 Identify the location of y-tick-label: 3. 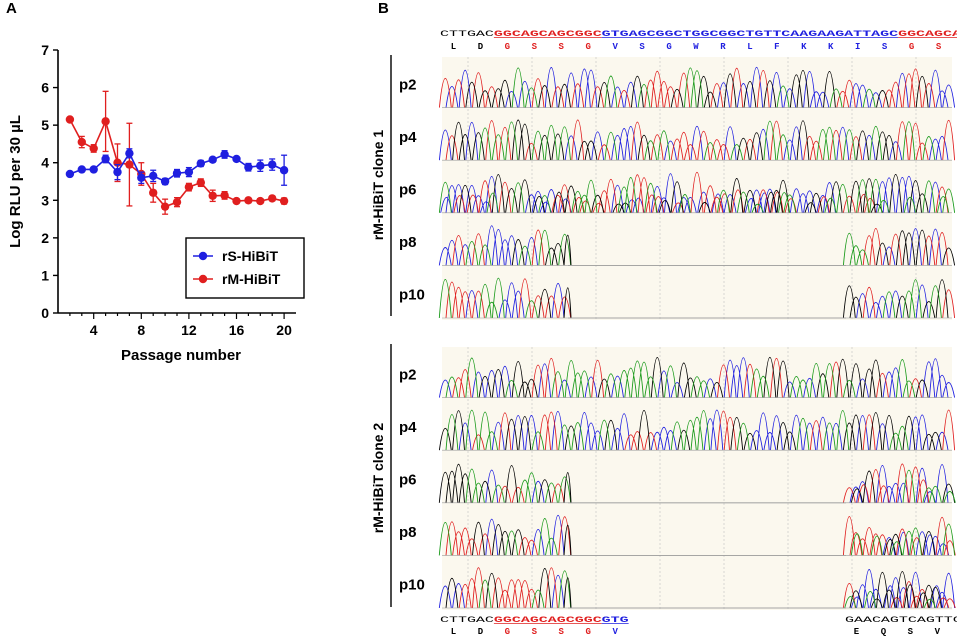
(45, 200).